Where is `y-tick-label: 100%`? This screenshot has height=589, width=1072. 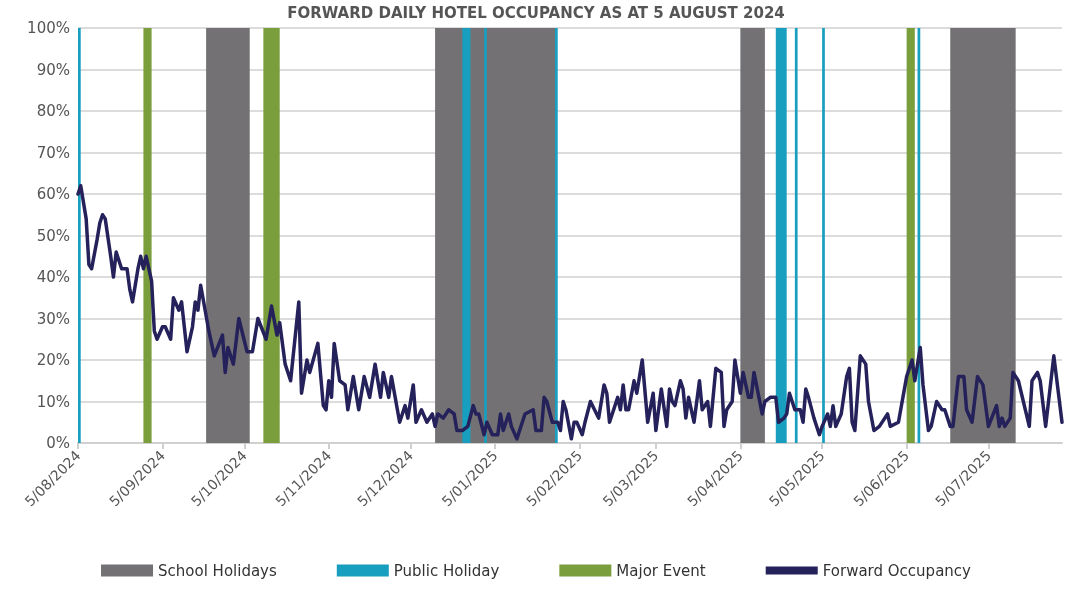 y-tick-label: 100% is located at coordinates (48, 28).